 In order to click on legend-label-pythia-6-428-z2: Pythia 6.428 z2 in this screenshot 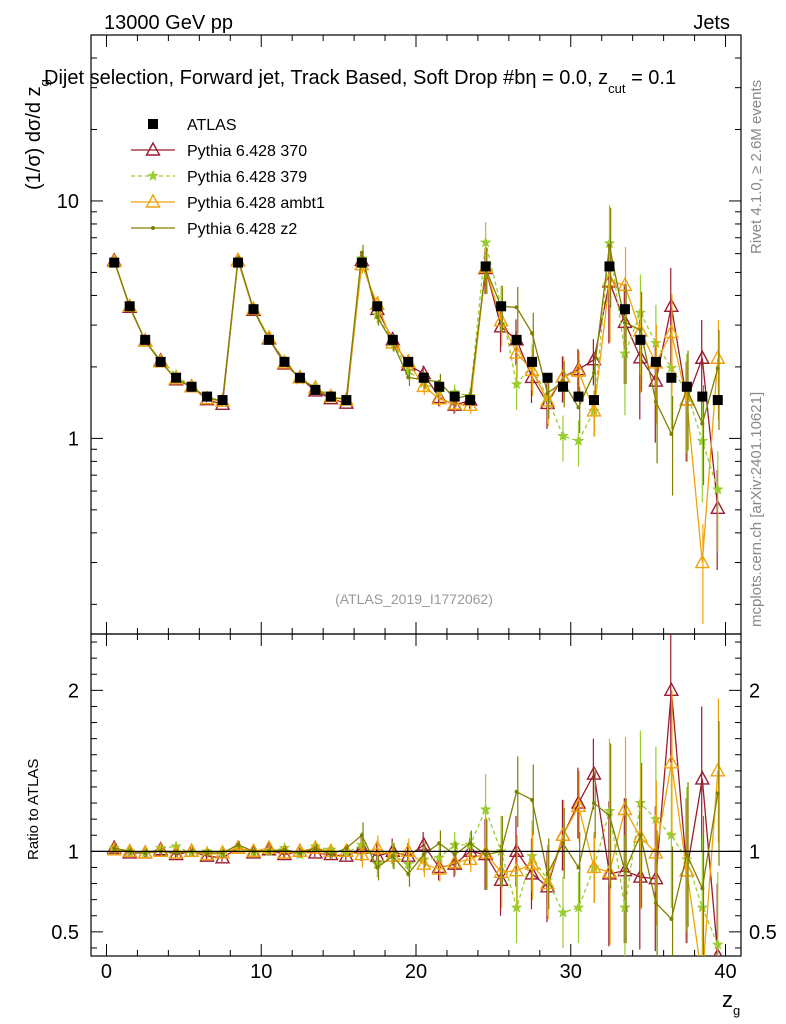, I will do `click(242, 229)`.